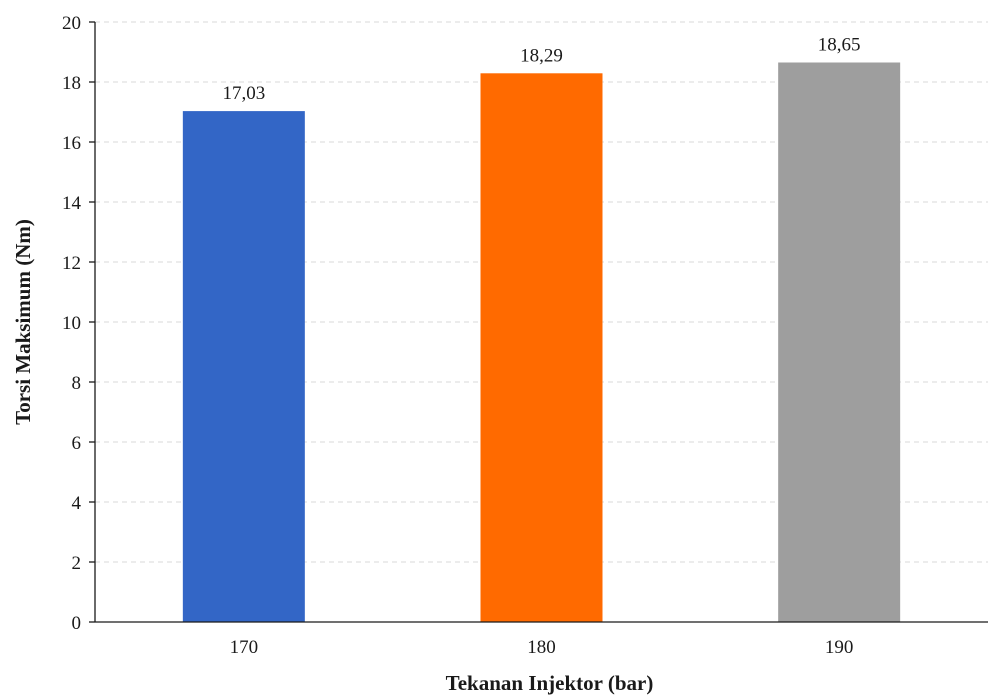  Describe the element at coordinates (243, 93) in the screenshot. I see `data-label-170: 17,03` at that location.